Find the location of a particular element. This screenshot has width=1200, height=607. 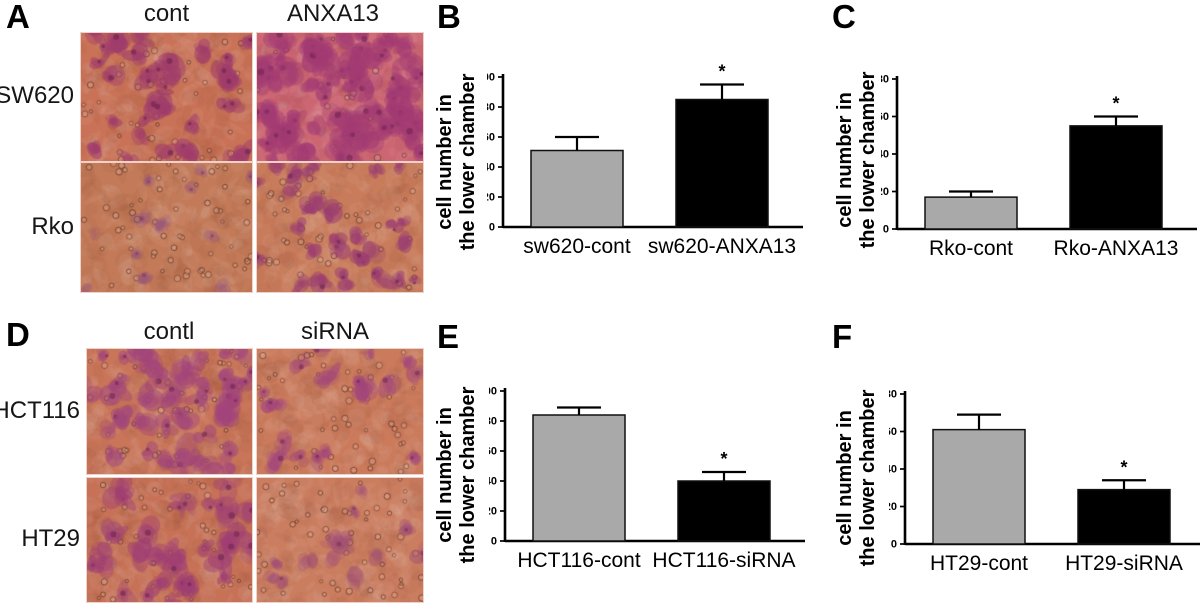

row-label-sw620: SW620 is located at coordinates (37, 95).